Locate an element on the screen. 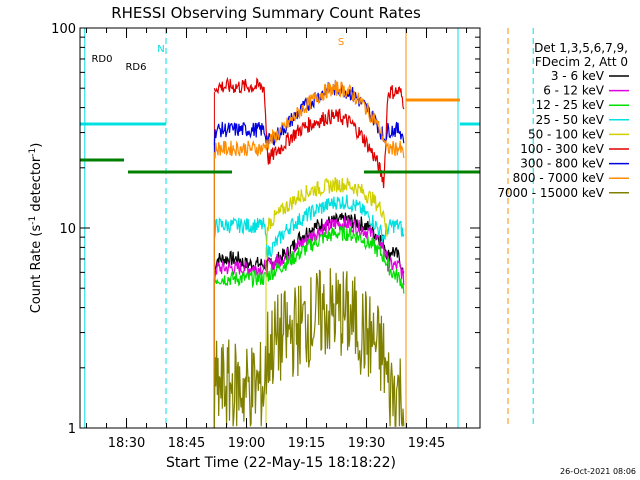 The height and width of the screenshot is (480, 640). legend-entry-label: 12 - 25 keV is located at coordinates (570, 105).